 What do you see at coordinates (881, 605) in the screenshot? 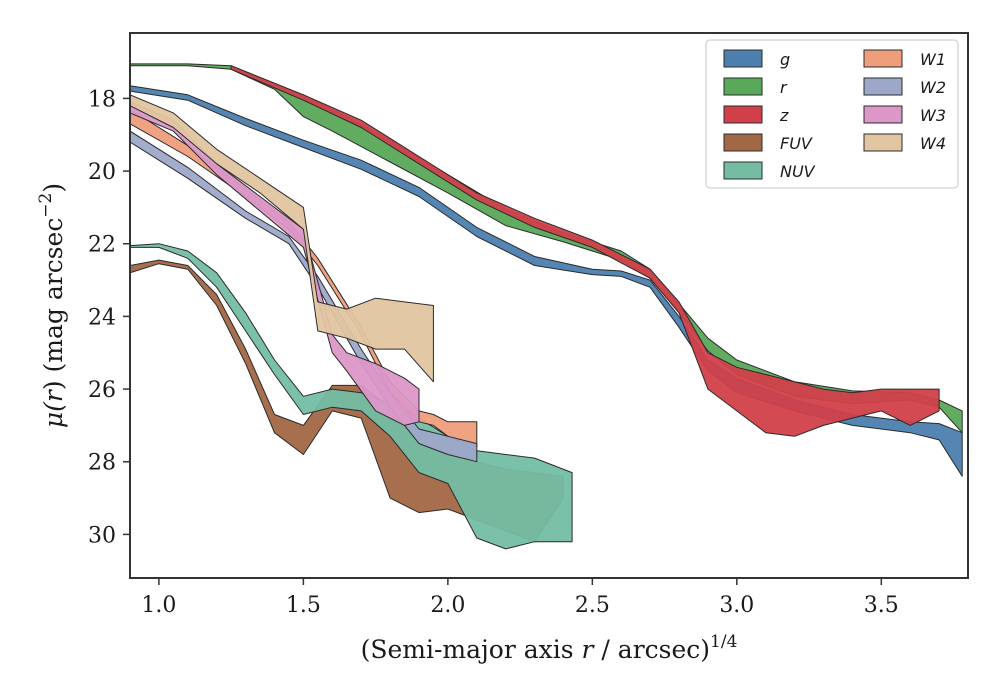
I see `x-tick-label: 3.5` at bounding box center [881, 605].